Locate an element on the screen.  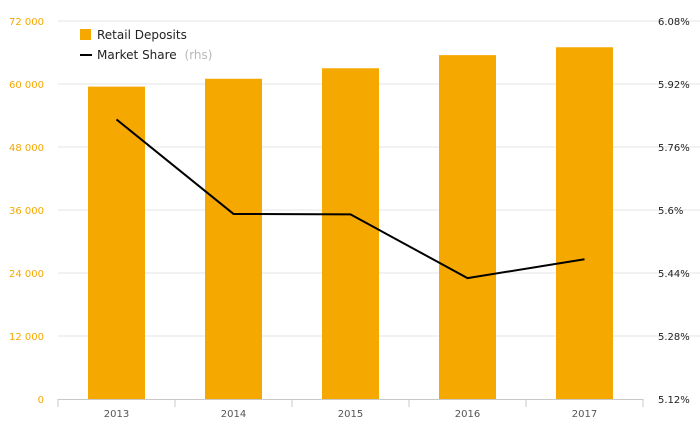
y-left-tick-label: 60 000 is located at coordinates (26, 85).